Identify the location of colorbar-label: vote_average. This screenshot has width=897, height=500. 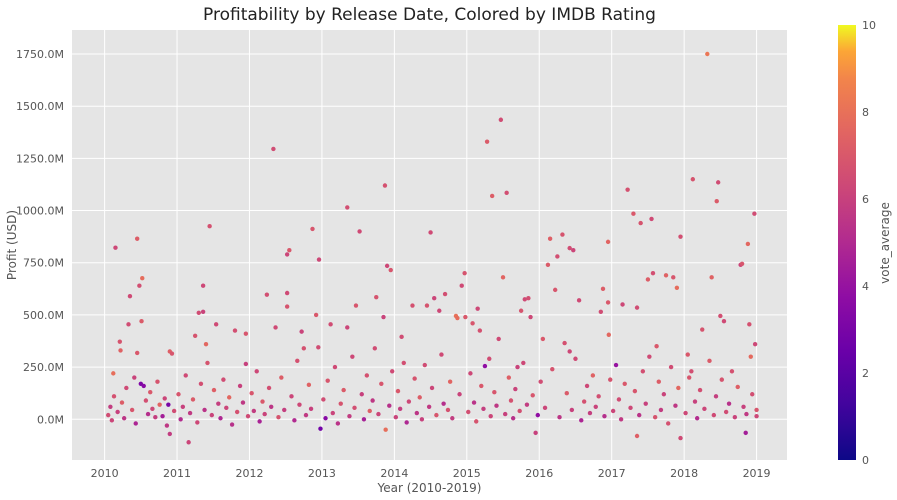
(885, 243).